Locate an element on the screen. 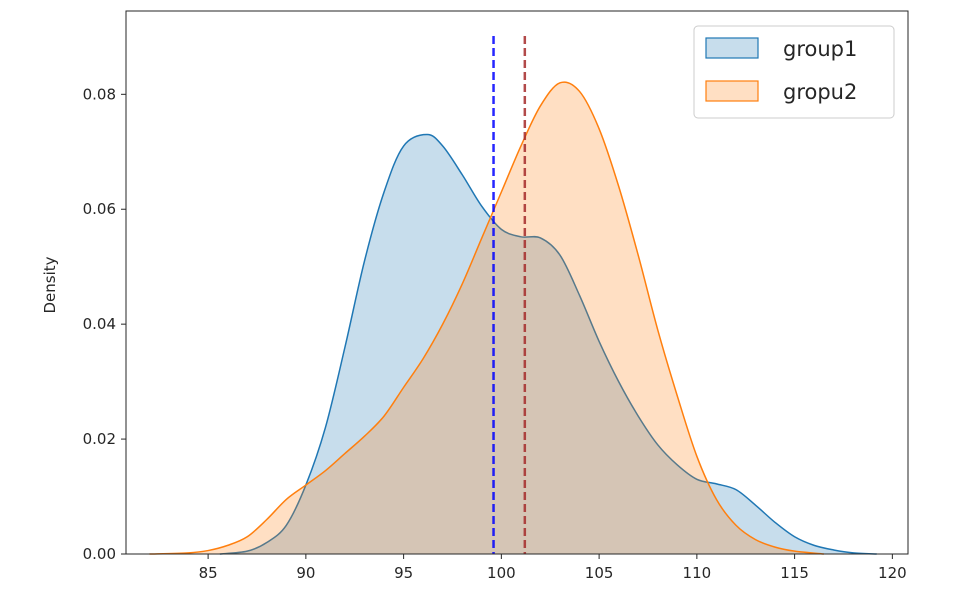  y-tick-label: 0.08 is located at coordinates (99, 94).